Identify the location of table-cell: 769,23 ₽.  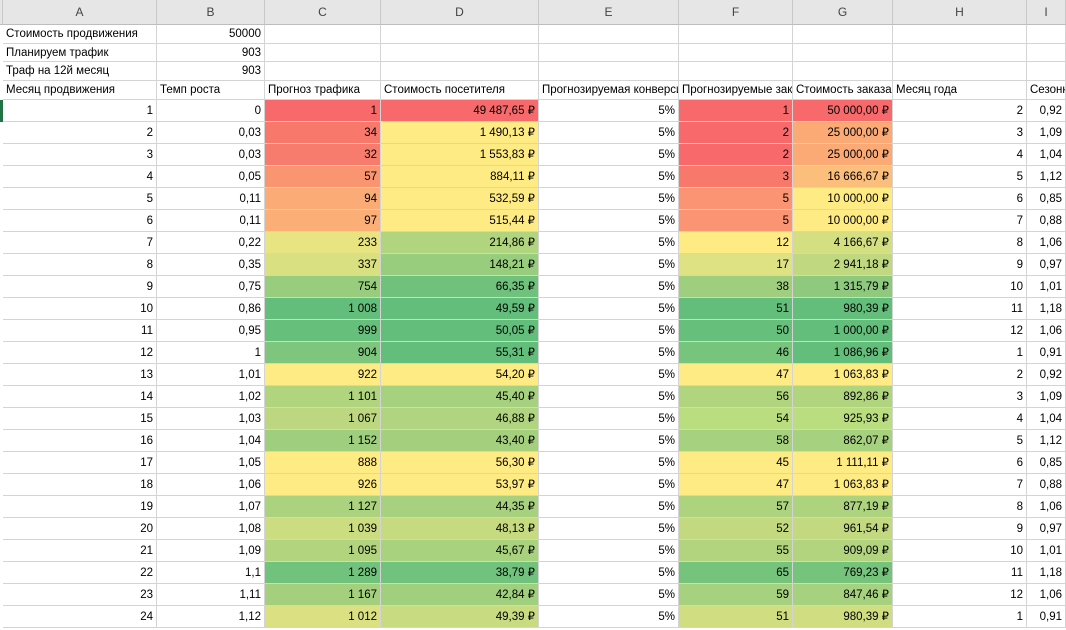
(843, 573).